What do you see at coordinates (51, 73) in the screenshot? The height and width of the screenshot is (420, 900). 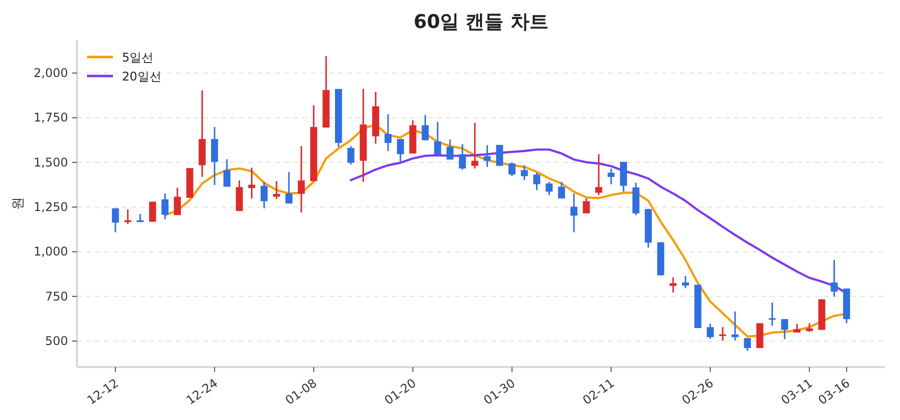 I see `y-tick-label: 2,000` at bounding box center [51, 73].